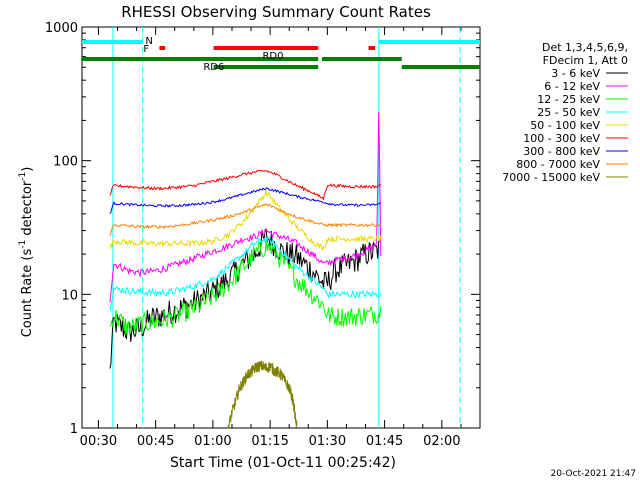 The width and height of the screenshot is (640, 480). I want to click on legend-title: Det 1,3,4,5,6,9,, so click(585, 47).